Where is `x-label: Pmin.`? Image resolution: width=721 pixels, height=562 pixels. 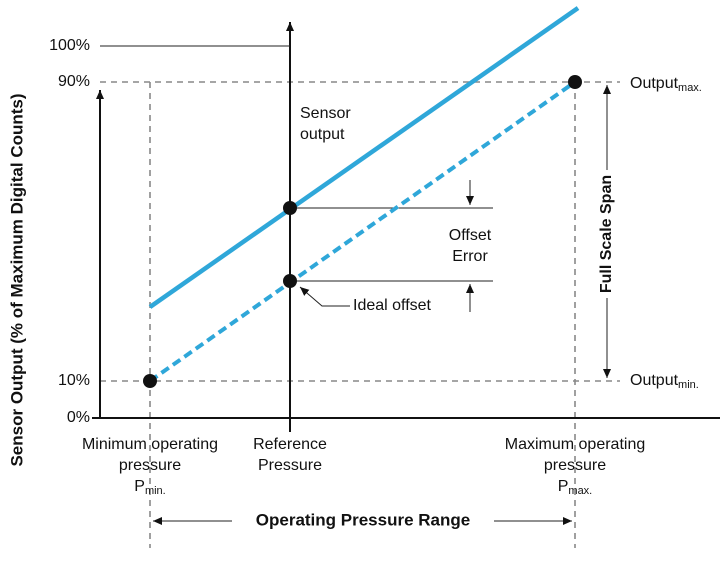
x-label: Pmin. is located at coordinates (149, 487).